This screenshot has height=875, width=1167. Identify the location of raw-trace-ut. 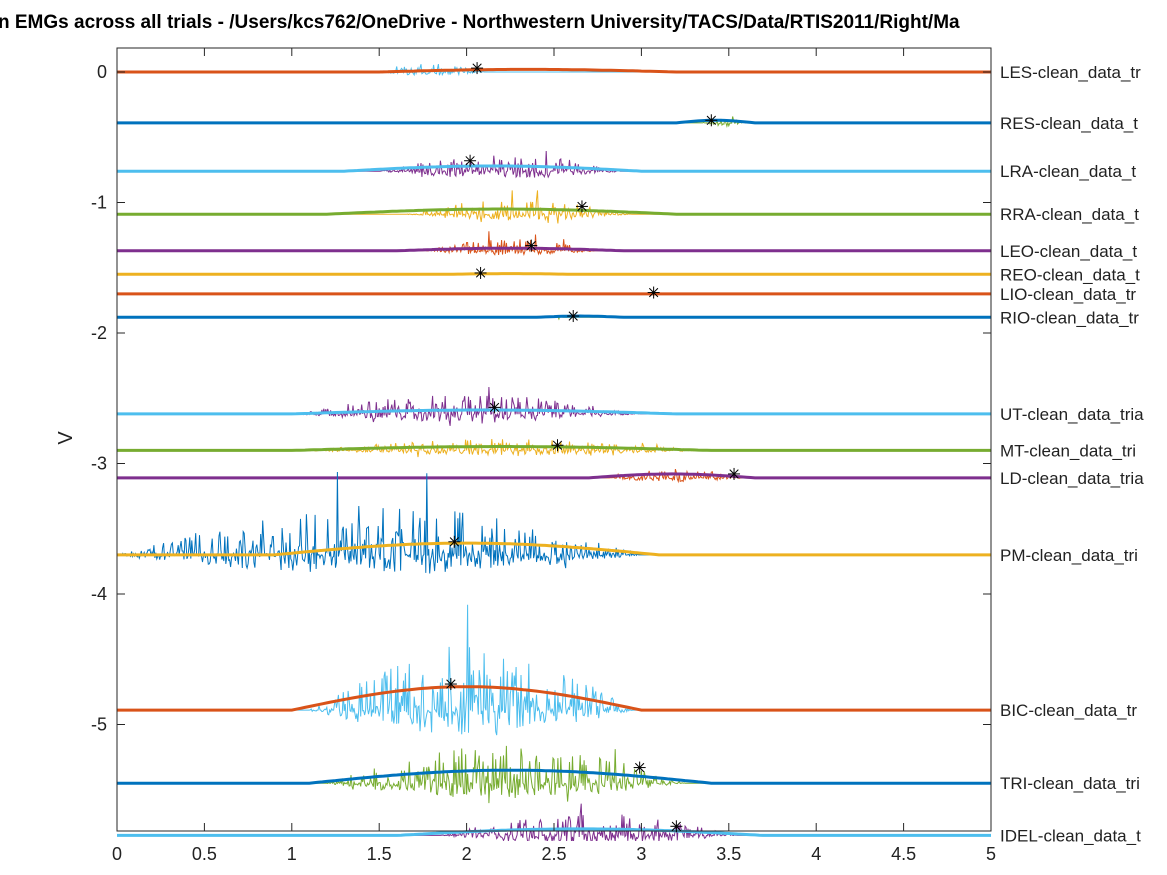
(554, 406).